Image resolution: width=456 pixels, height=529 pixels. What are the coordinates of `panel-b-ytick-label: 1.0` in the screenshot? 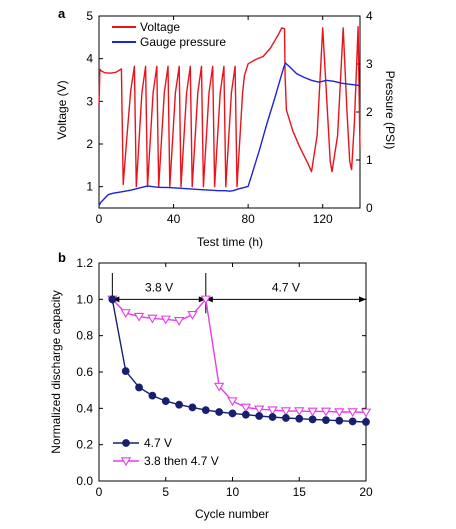 It's located at (84, 299).